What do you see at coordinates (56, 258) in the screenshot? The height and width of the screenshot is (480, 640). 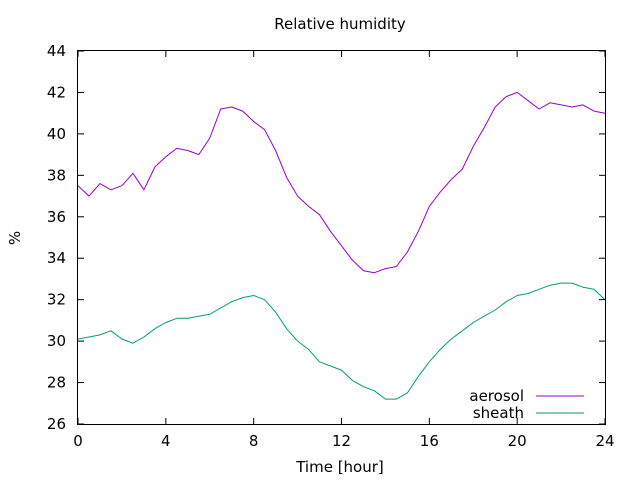 I see `y-tick-label: 34` at bounding box center [56, 258].